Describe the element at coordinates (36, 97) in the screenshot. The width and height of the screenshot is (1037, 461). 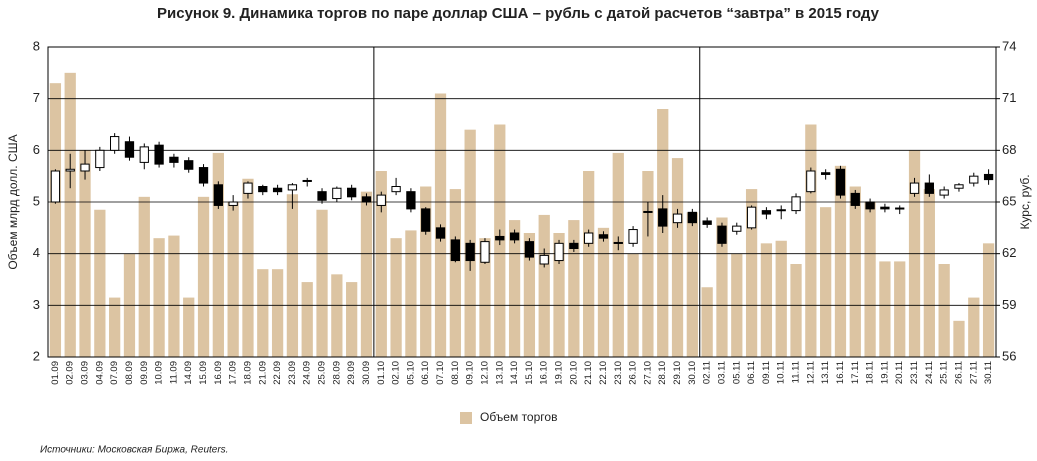
I see `y-tick-label: 7` at that location.